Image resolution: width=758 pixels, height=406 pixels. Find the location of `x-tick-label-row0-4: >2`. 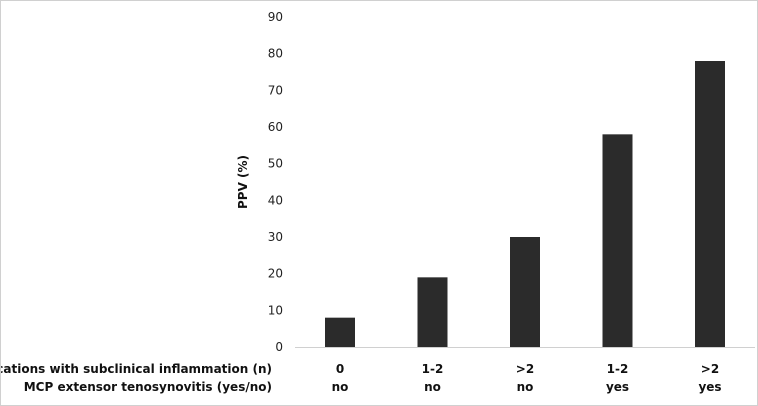

x-tick-label-row0-4: >2 is located at coordinates (710, 369).